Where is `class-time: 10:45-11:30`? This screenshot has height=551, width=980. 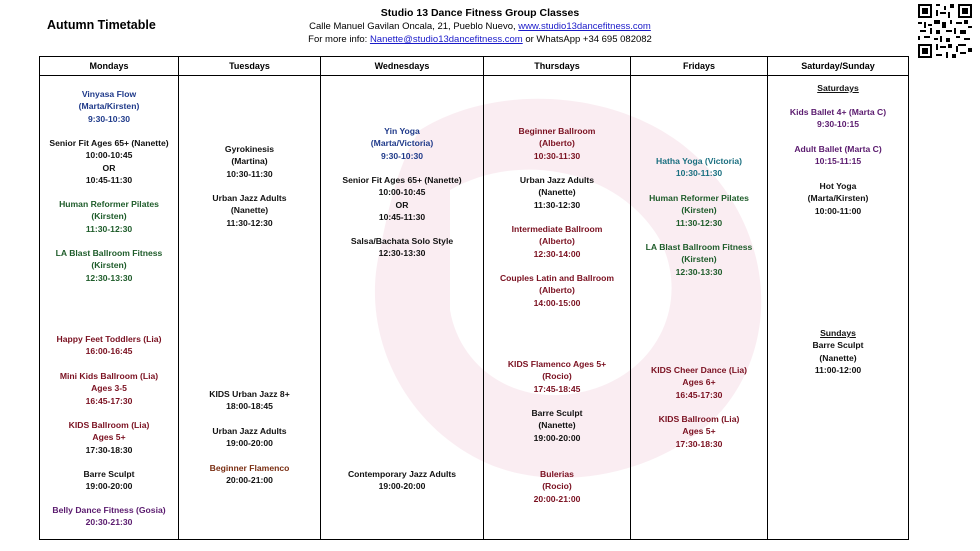 class-time: 10:45-11:30 is located at coordinates (402, 216).